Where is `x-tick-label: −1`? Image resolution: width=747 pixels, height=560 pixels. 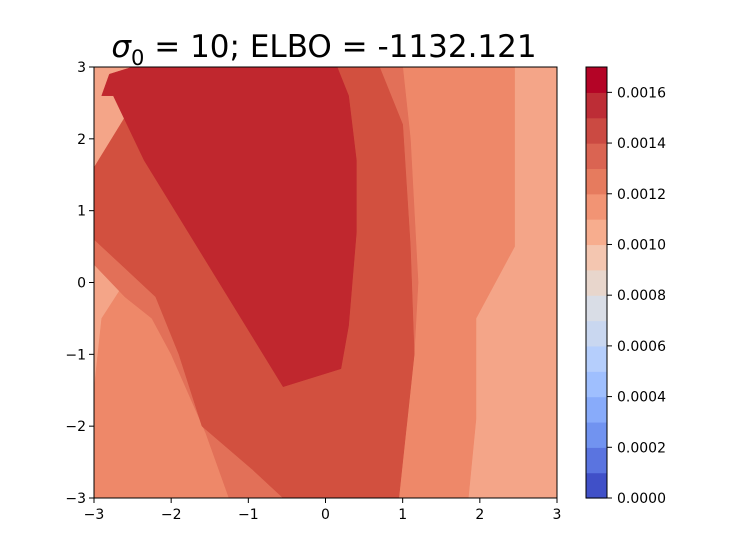 x-tick-label: −1 is located at coordinates (248, 515).